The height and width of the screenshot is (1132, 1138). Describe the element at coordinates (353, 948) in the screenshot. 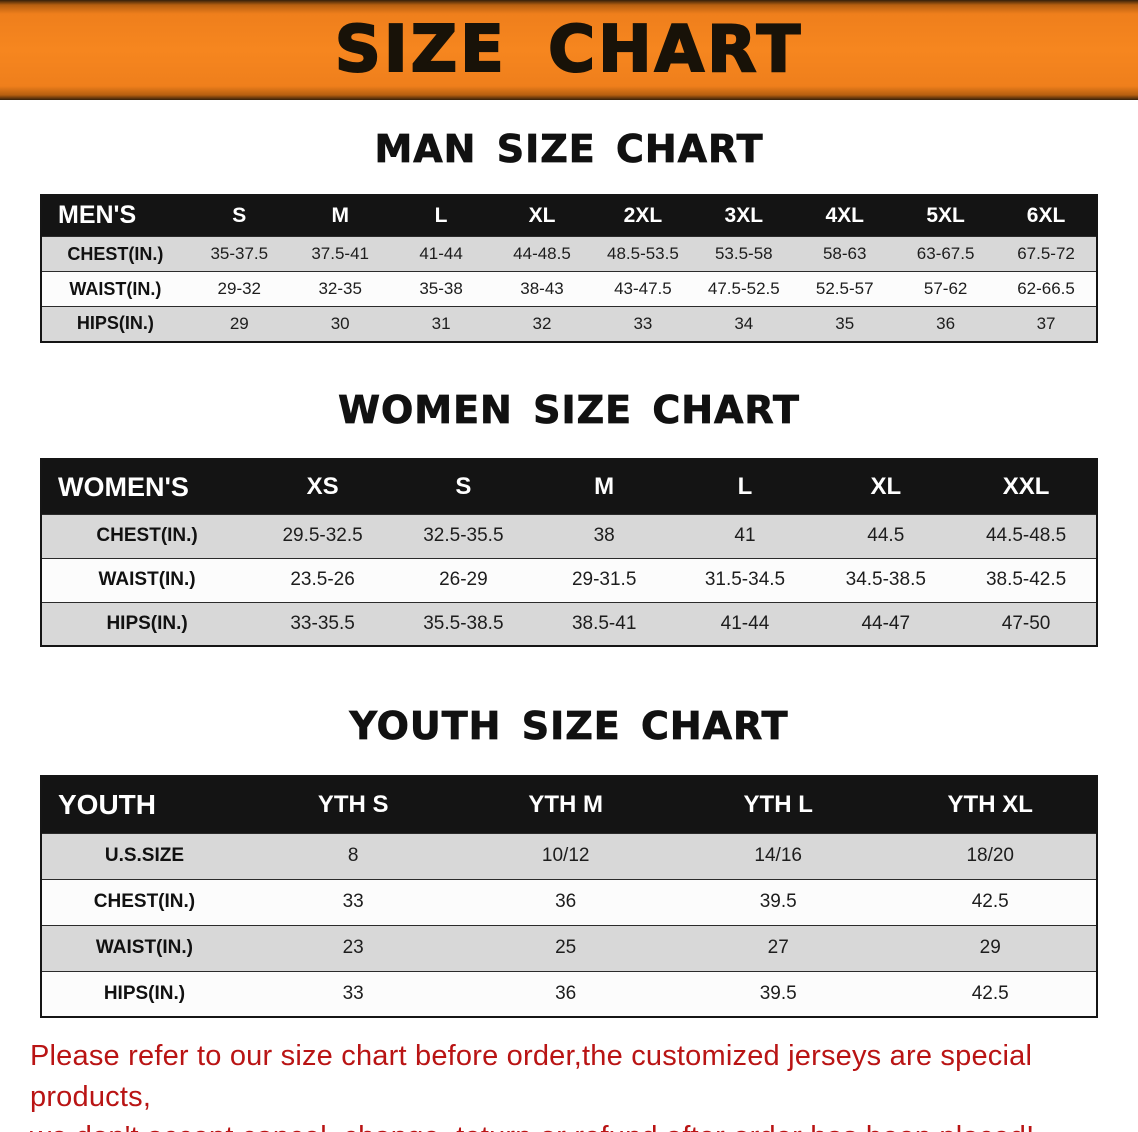

I see `size-value-cell: 23` at that location.